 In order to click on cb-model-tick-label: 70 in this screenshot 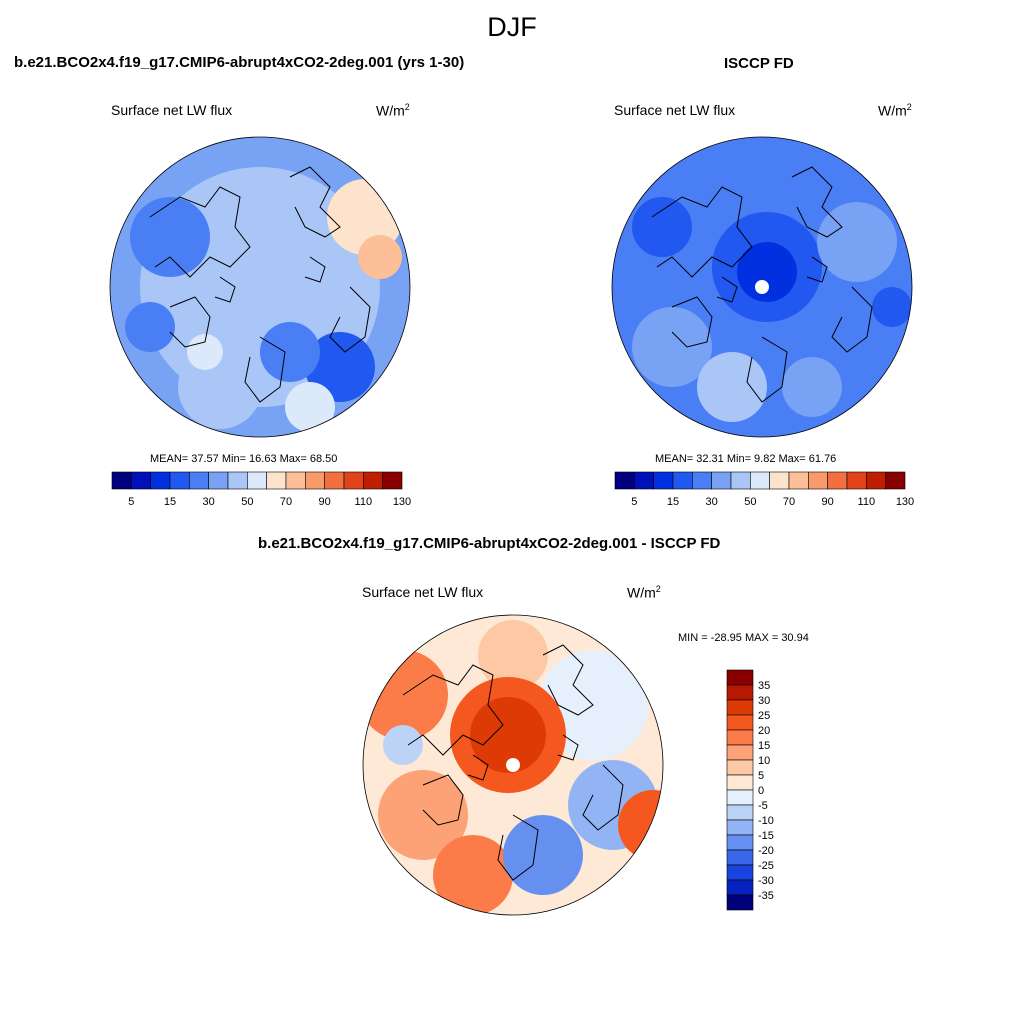, I will do `click(286, 502)`.